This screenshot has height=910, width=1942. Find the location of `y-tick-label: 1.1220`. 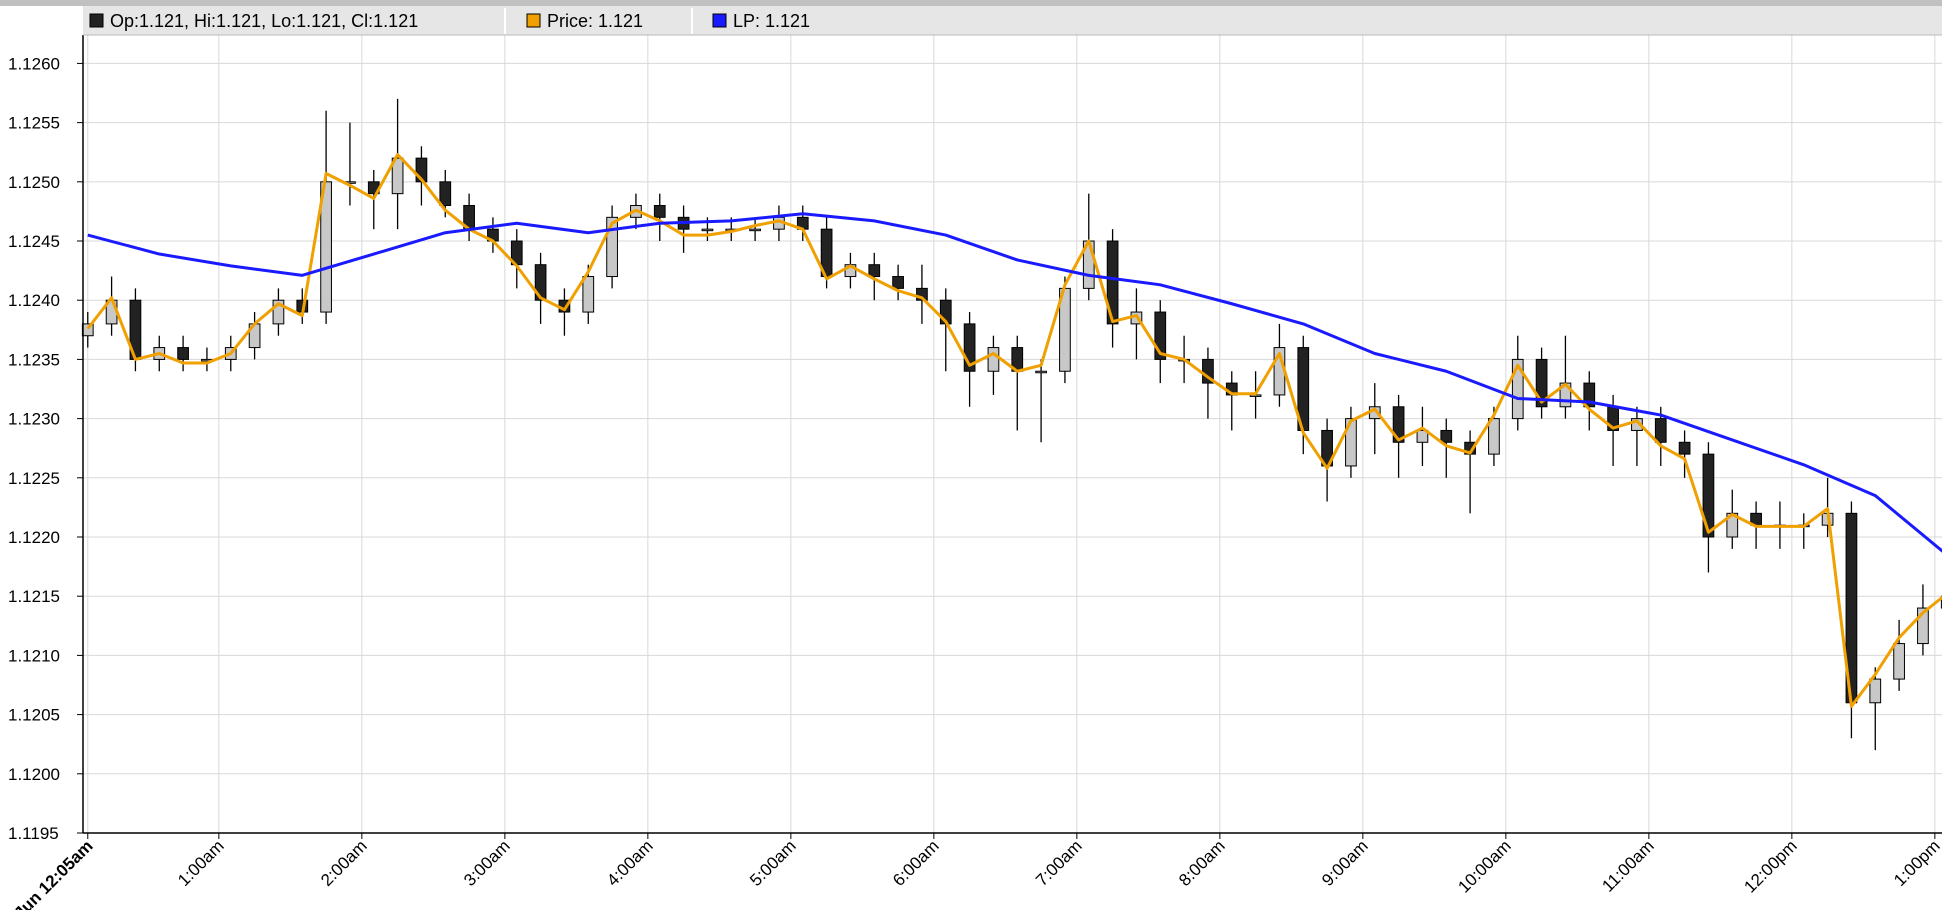

y-tick-label: 1.1220 is located at coordinates (34, 537).